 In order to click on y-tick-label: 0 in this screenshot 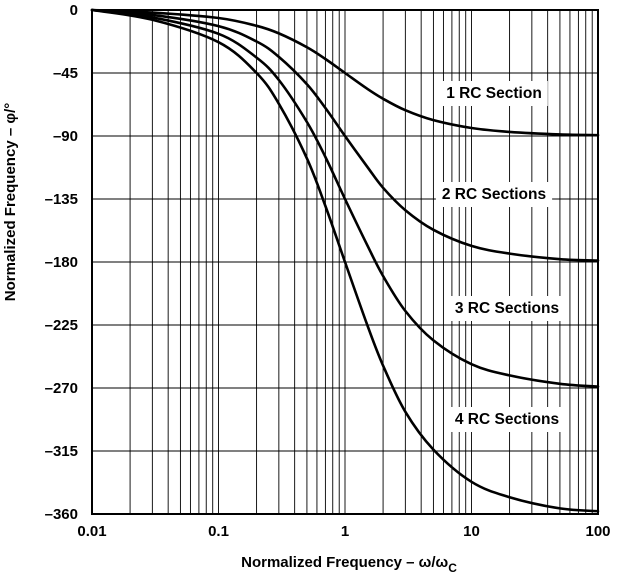, I will do `click(74, 10)`.